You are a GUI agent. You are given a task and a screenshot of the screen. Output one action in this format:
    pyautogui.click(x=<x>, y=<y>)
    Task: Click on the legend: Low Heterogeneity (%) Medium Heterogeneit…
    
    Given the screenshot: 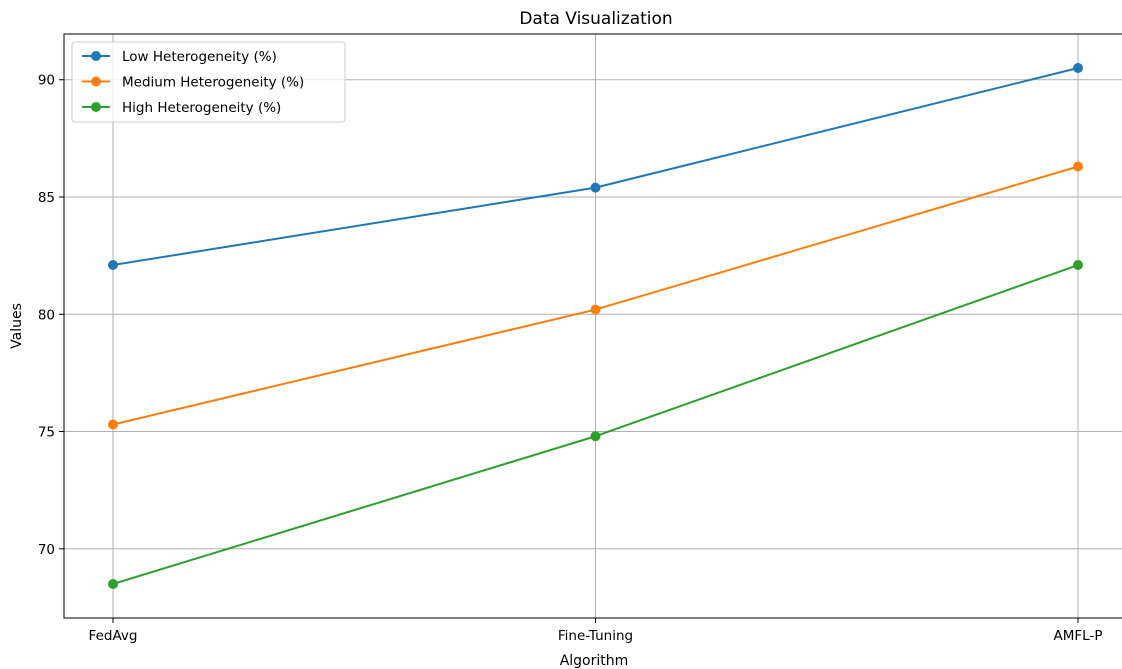 What is the action you would take?
    pyautogui.click(x=208, y=82)
    